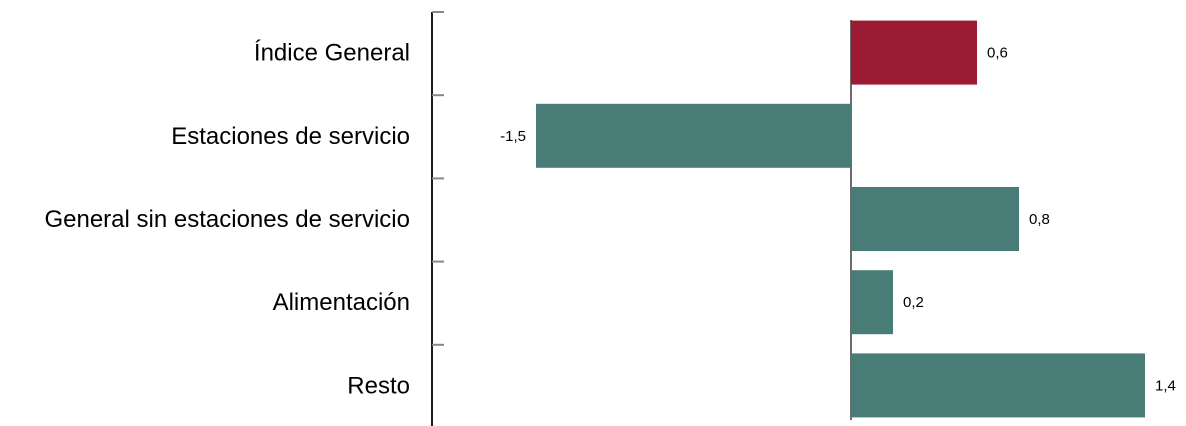 Image resolution: width=1186 pixels, height=426 pixels. Describe the element at coordinates (913, 302) in the screenshot. I see `data-label: 0,2` at that location.